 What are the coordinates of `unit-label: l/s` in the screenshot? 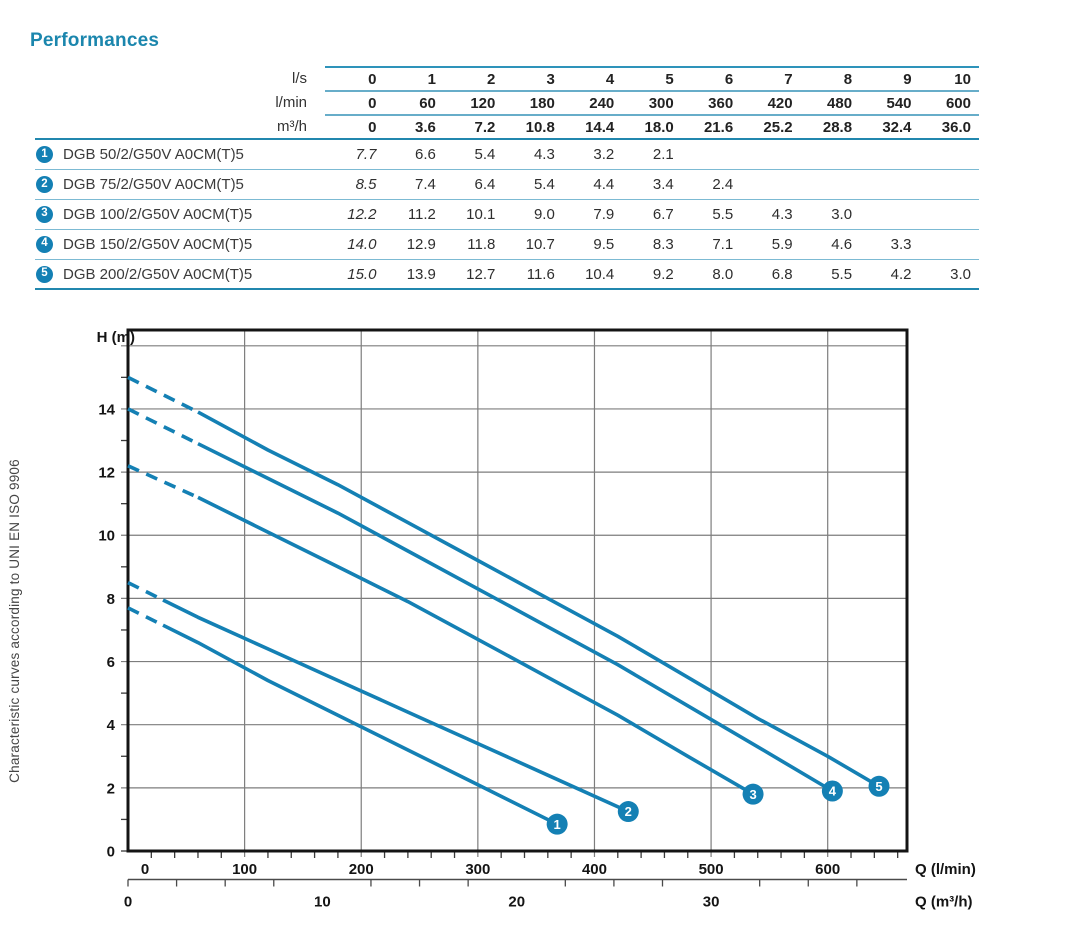 It's located at (299, 78).